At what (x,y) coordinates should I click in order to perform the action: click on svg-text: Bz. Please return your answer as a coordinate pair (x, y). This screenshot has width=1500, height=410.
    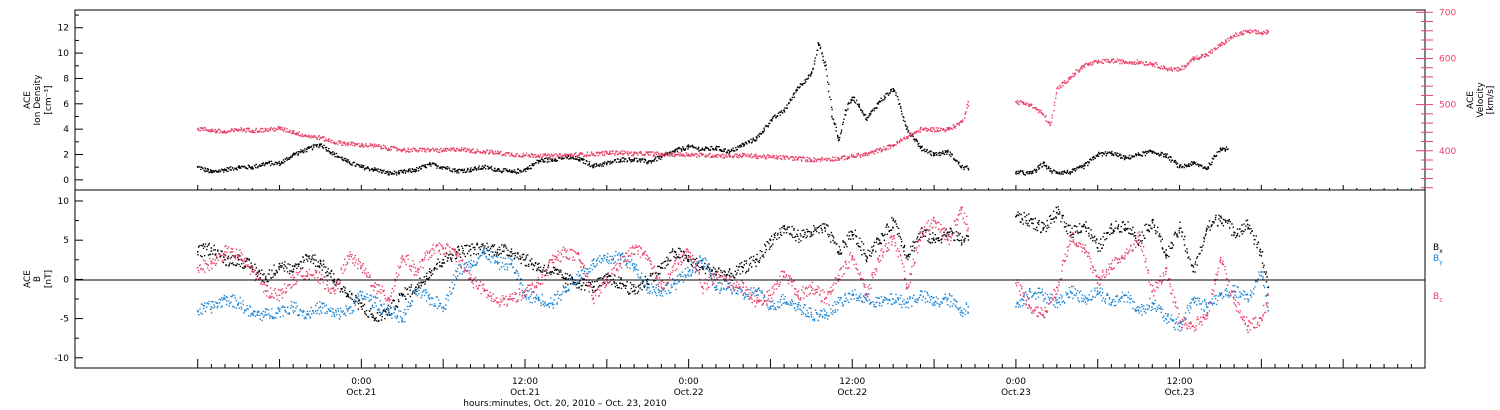
    Looking at the image, I should click on (1437, 298).